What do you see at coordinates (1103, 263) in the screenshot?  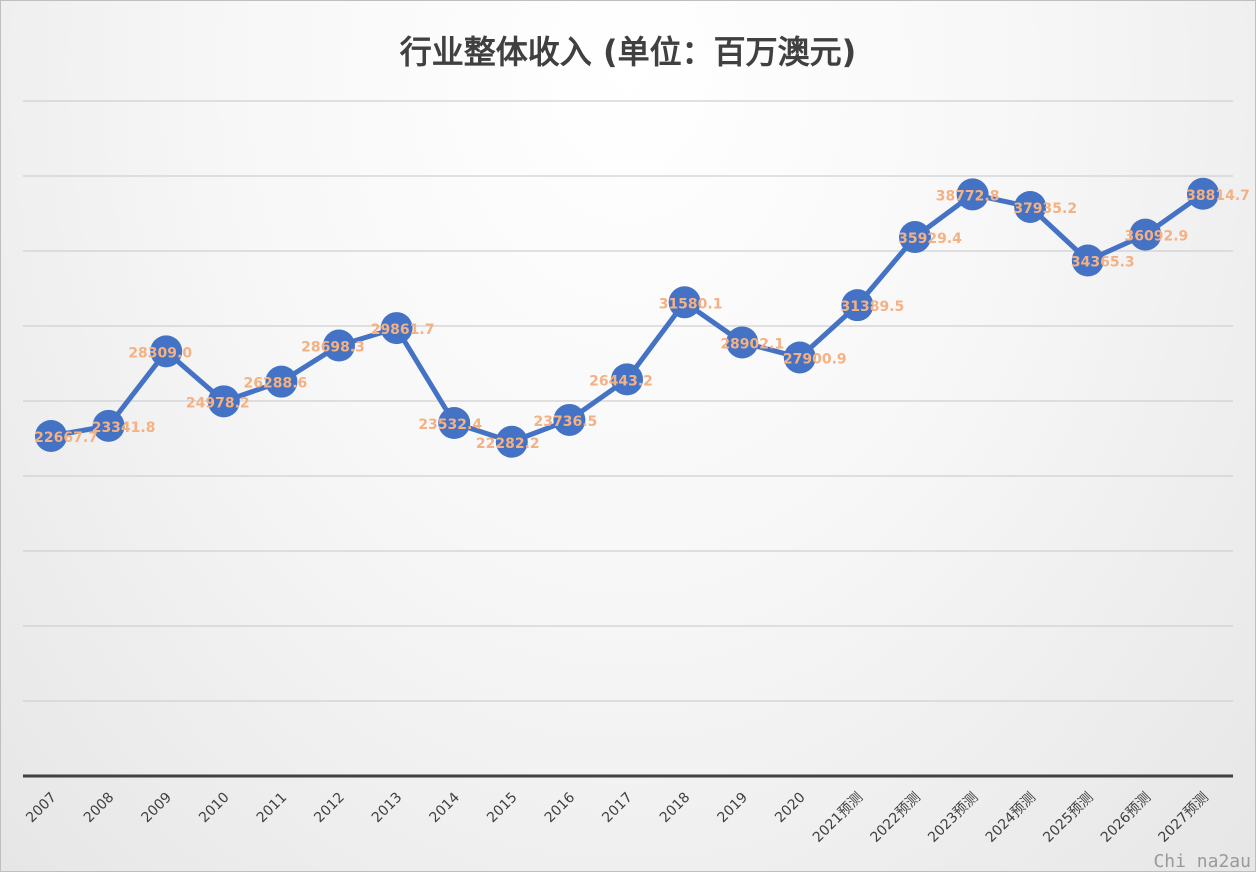 I see `data-label: 34365.3` at bounding box center [1103, 263].